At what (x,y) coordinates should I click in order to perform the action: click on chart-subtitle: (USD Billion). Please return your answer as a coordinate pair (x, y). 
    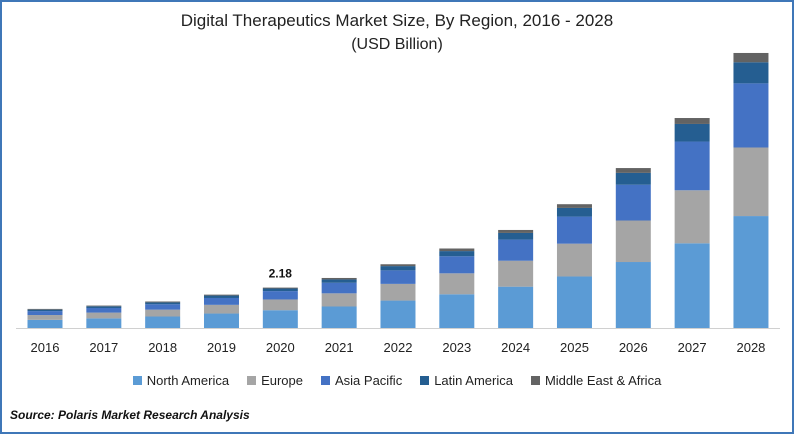
    Looking at the image, I should click on (397, 44).